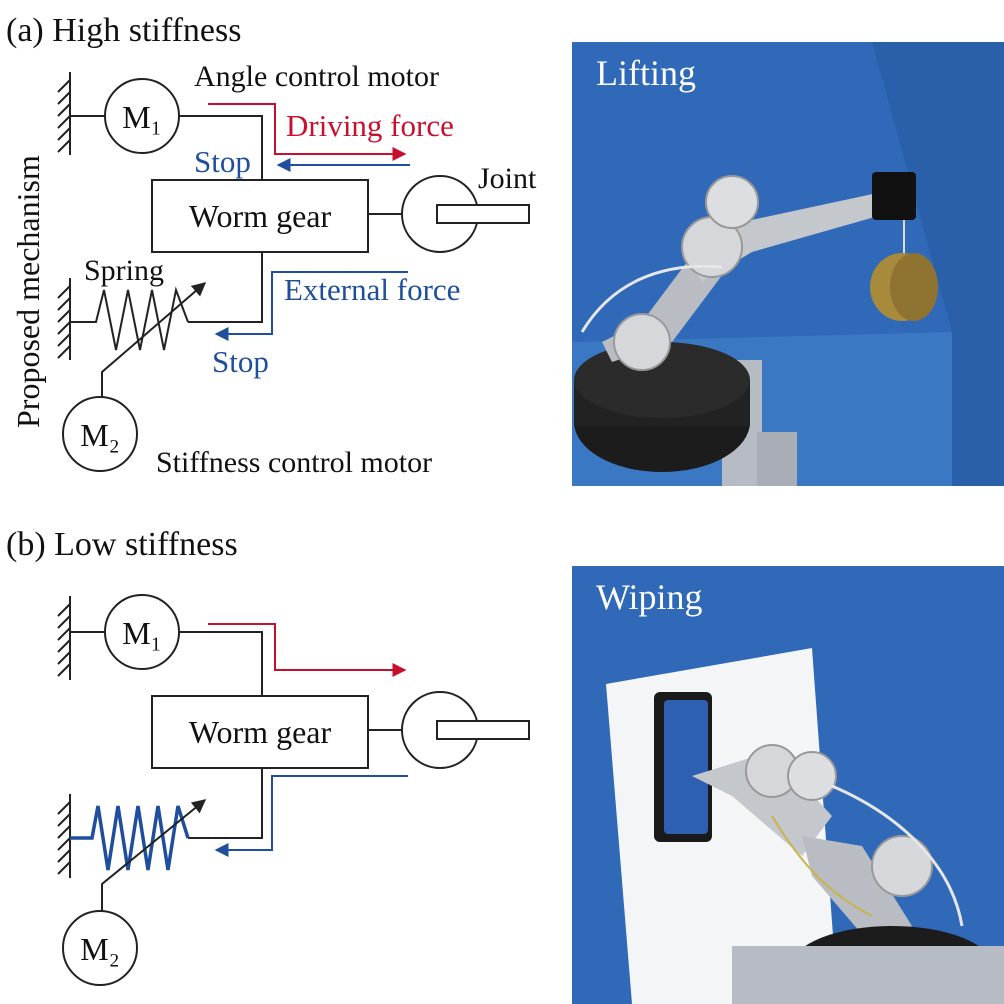 The image size is (1004, 1004). Describe the element at coordinates (122, 544) in the screenshot. I see `panel-b-title: (b) Low stiffness` at that location.